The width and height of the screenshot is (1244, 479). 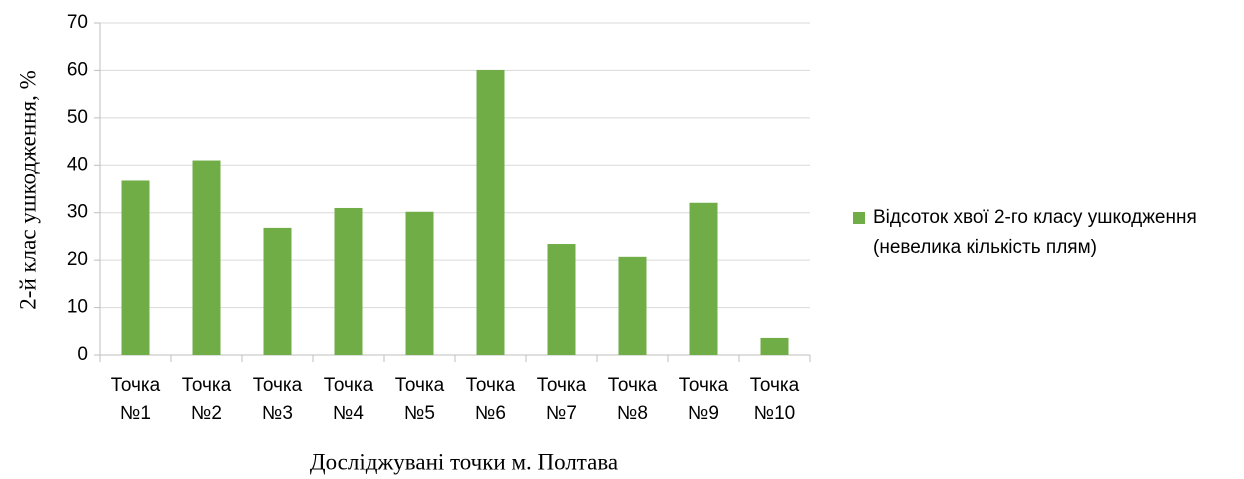 What do you see at coordinates (703, 399) in the screenshot?
I see `x-tick-label: Точка №9` at bounding box center [703, 399].